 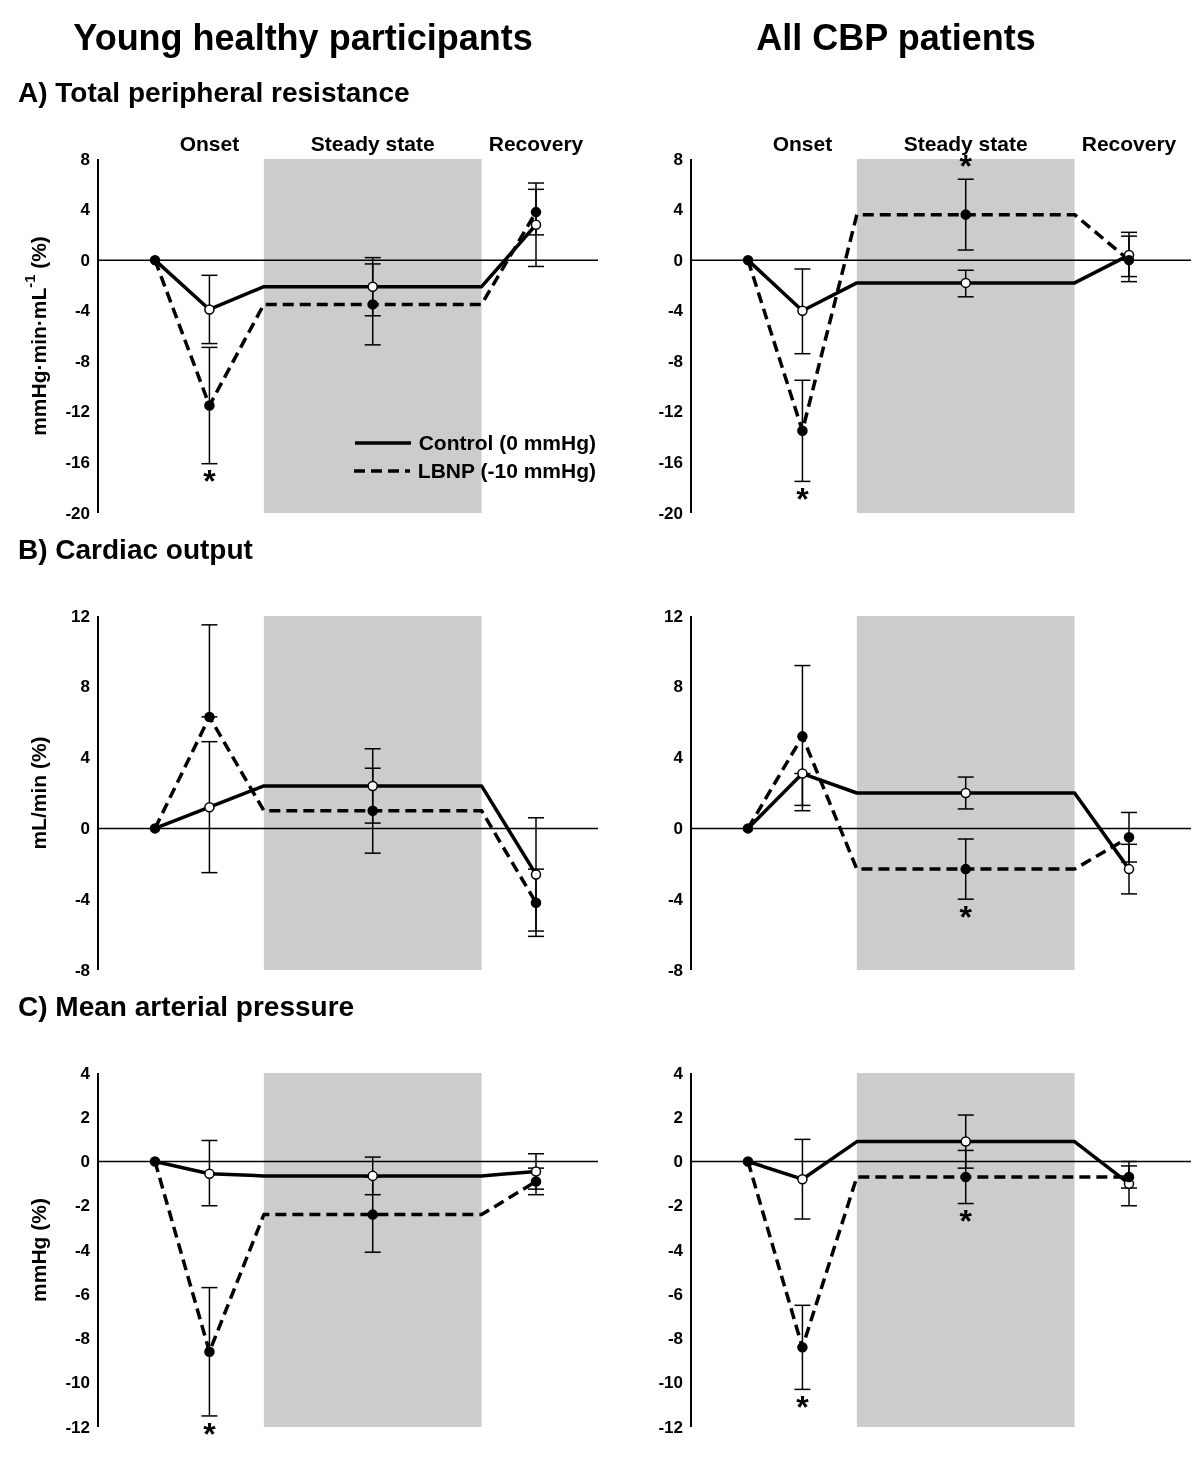 I want to click on y-axis-title: mL/min (%), so click(x=38, y=793).